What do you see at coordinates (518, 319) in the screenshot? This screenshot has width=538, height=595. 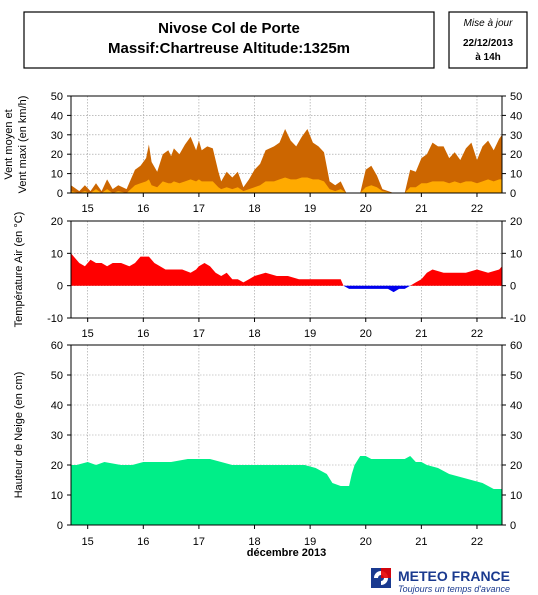 I see `y-tick-label-right: -10` at bounding box center [518, 319].